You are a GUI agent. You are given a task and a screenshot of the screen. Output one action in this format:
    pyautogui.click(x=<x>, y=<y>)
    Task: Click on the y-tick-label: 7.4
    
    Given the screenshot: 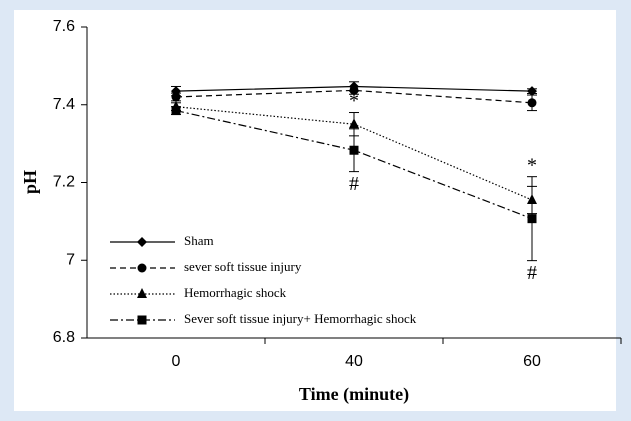 What is the action you would take?
    pyautogui.click(x=64, y=104)
    